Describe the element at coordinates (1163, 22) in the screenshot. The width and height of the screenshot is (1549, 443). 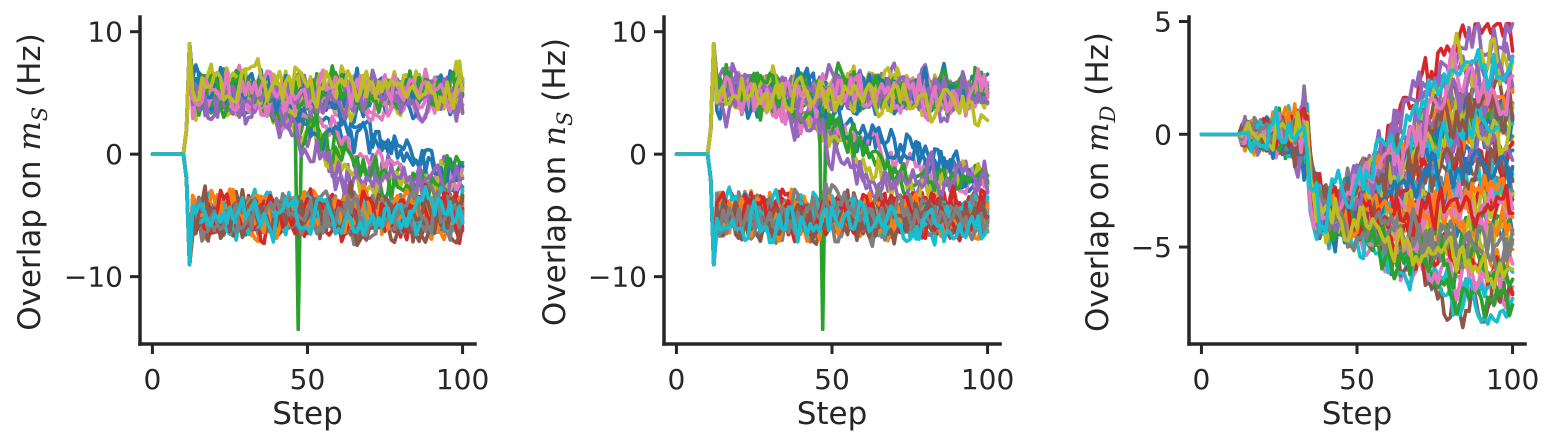
I see `y-tick-label: 5` at that location.